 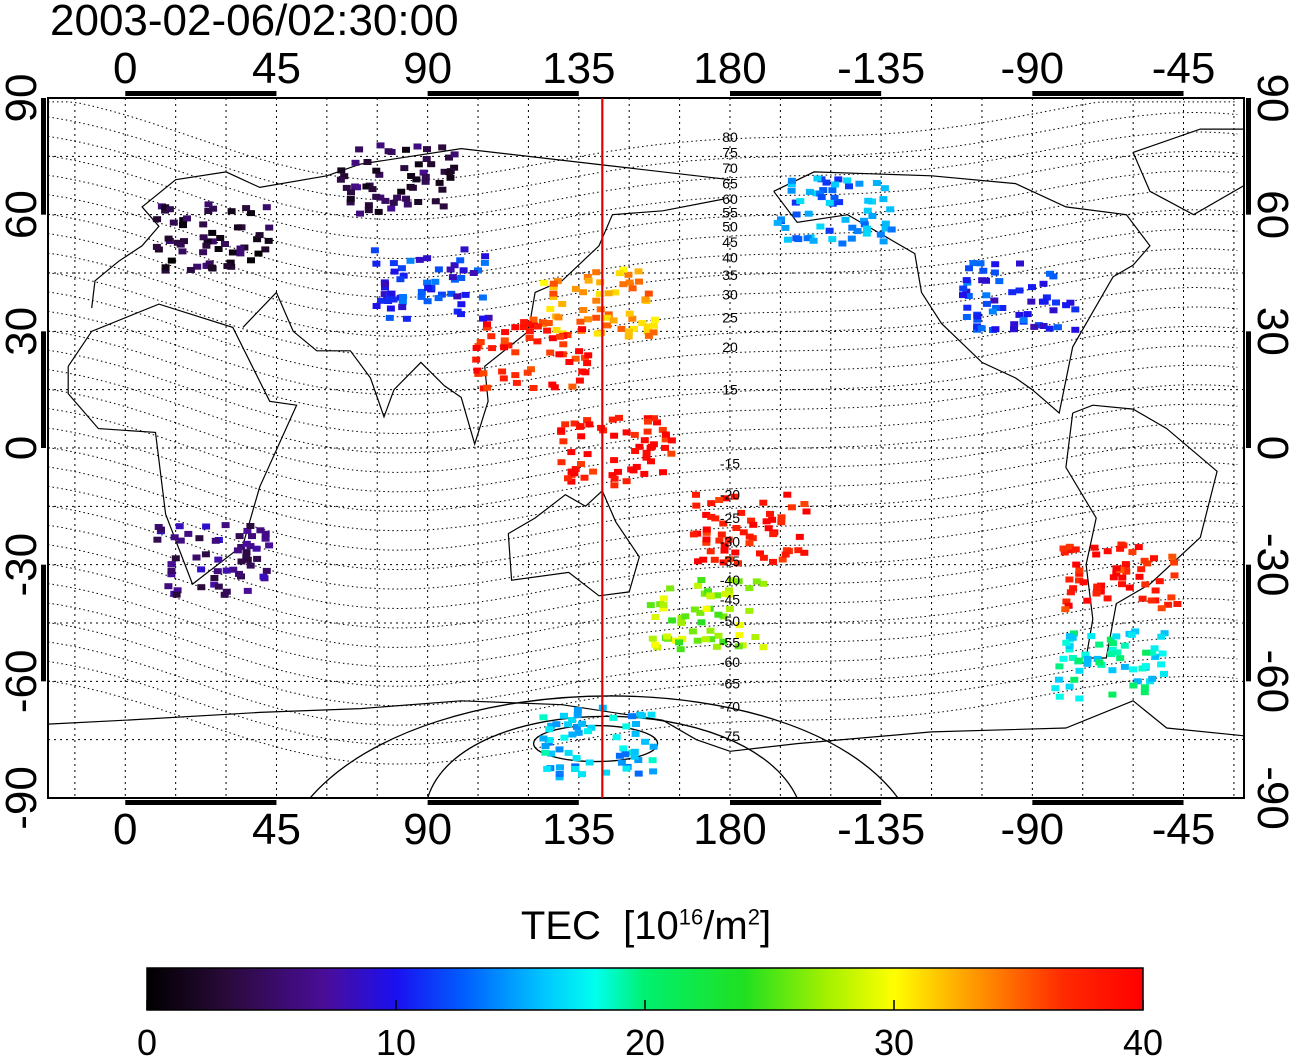 I want to click on contour-label: -50, so click(x=730, y=621).